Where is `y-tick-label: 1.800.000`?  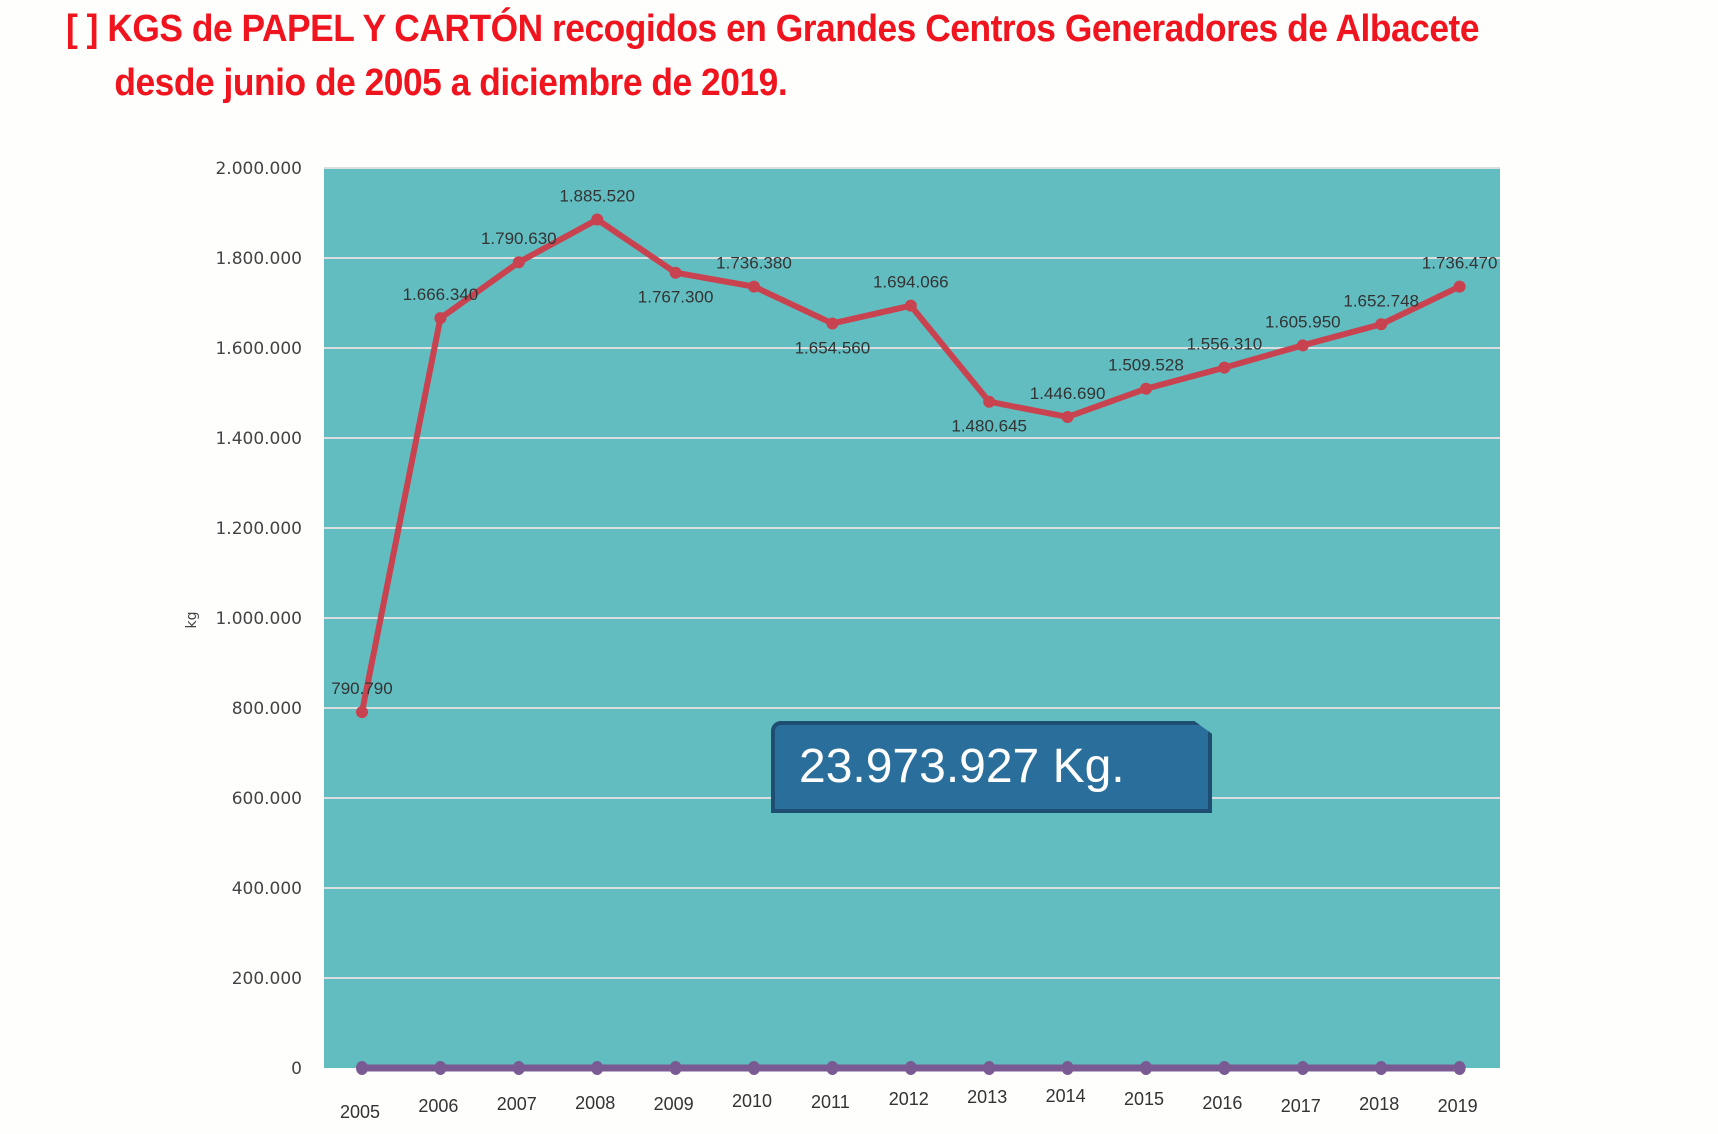
y-tick-label: 1.800.000 is located at coordinates (258, 259).